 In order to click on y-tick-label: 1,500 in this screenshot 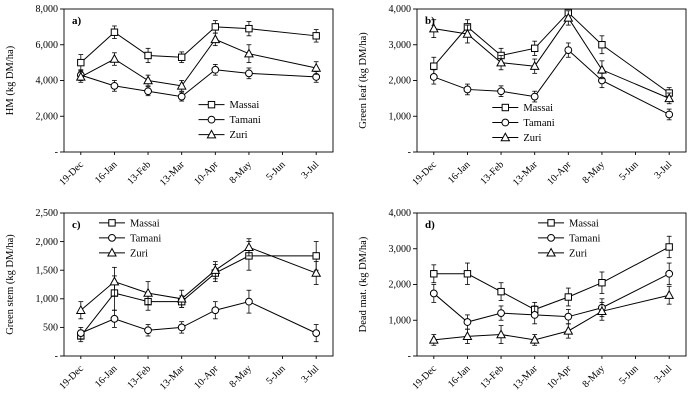, I will do `click(47, 270)`.